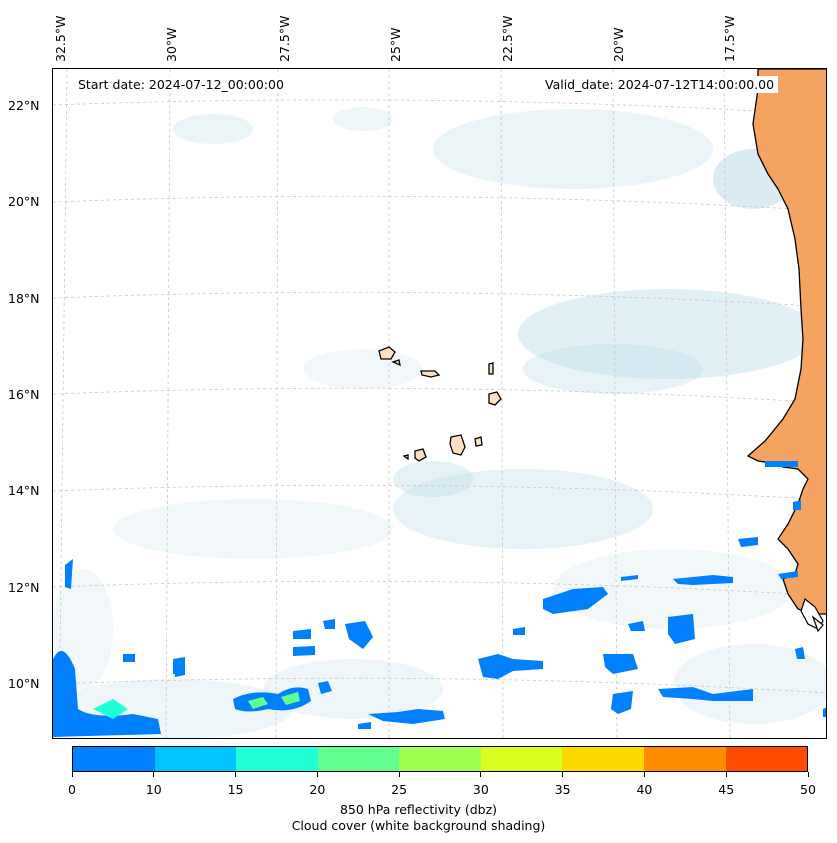 This screenshot has height=843, width=837. I want to click on start-date-label: Start date: 2024-07-12_00:00:00, so click(181, 84).